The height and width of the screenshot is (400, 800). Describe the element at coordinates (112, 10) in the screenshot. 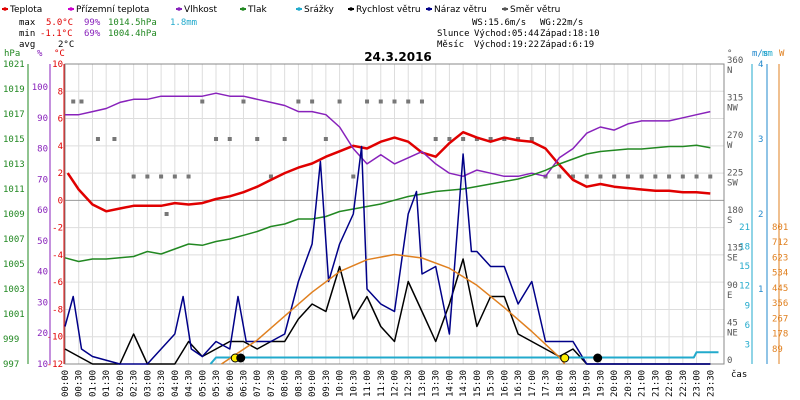

I see `legend-label: Přízemní teplota` at that location.